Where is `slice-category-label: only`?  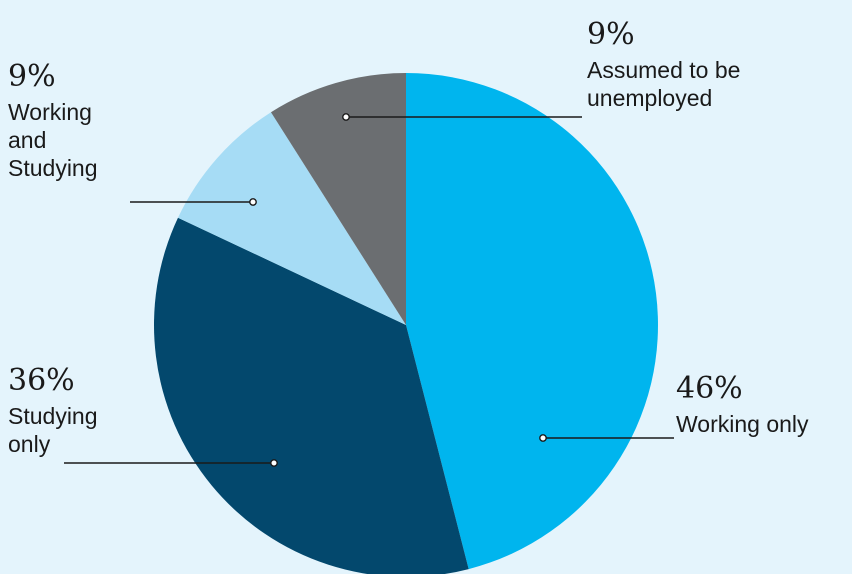 slice-category-label: only is located at coordinates (29, 444).